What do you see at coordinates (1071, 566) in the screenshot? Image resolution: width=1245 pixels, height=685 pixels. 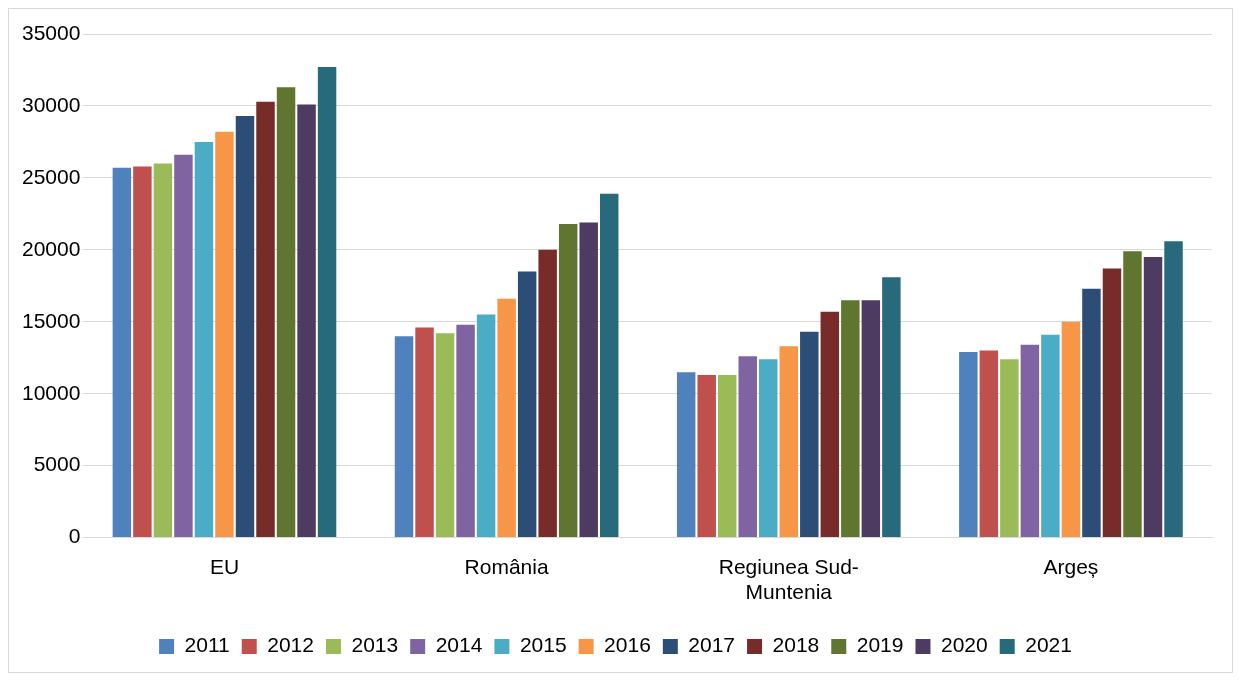 I see `x-tick-label: Argeș` at bounding box center [1071, 566].